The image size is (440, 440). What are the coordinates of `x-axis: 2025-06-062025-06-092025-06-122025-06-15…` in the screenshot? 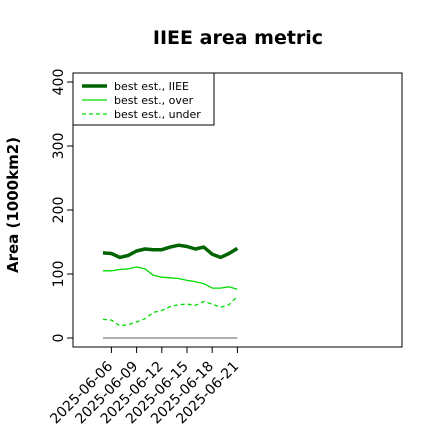 It's located at (144, 387).